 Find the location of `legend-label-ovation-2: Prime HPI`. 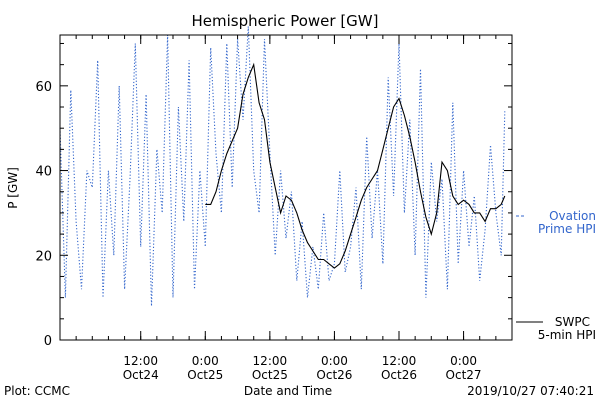

legend-label-ovation-2: Prime HPI is located at coordinates (567, 229).